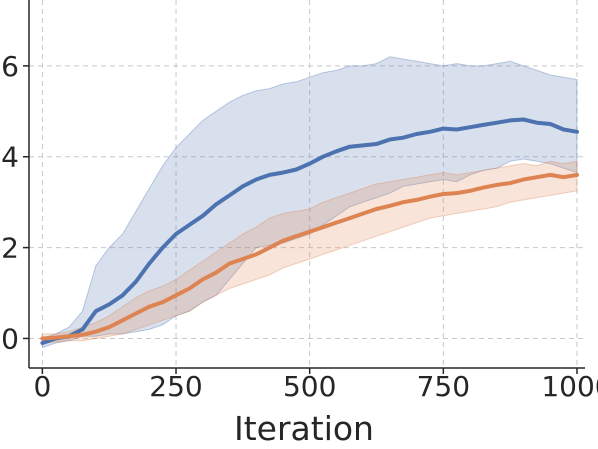 The height and width of the screenshot is (449, 598). I want to click on y-tick-label: 4, so click(10, 157).